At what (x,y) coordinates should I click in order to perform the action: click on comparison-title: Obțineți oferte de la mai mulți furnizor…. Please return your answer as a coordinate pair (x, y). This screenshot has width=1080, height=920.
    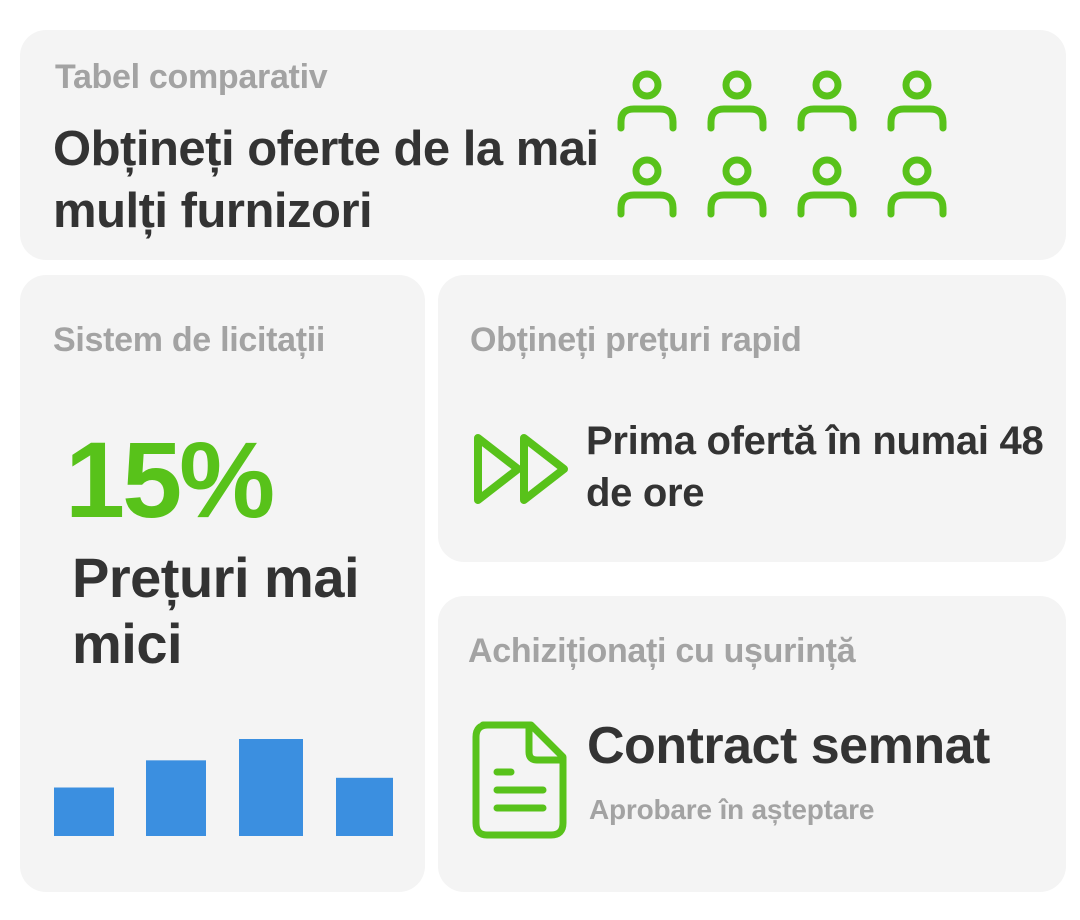
    Looking at the image, I should click on (343, 180).